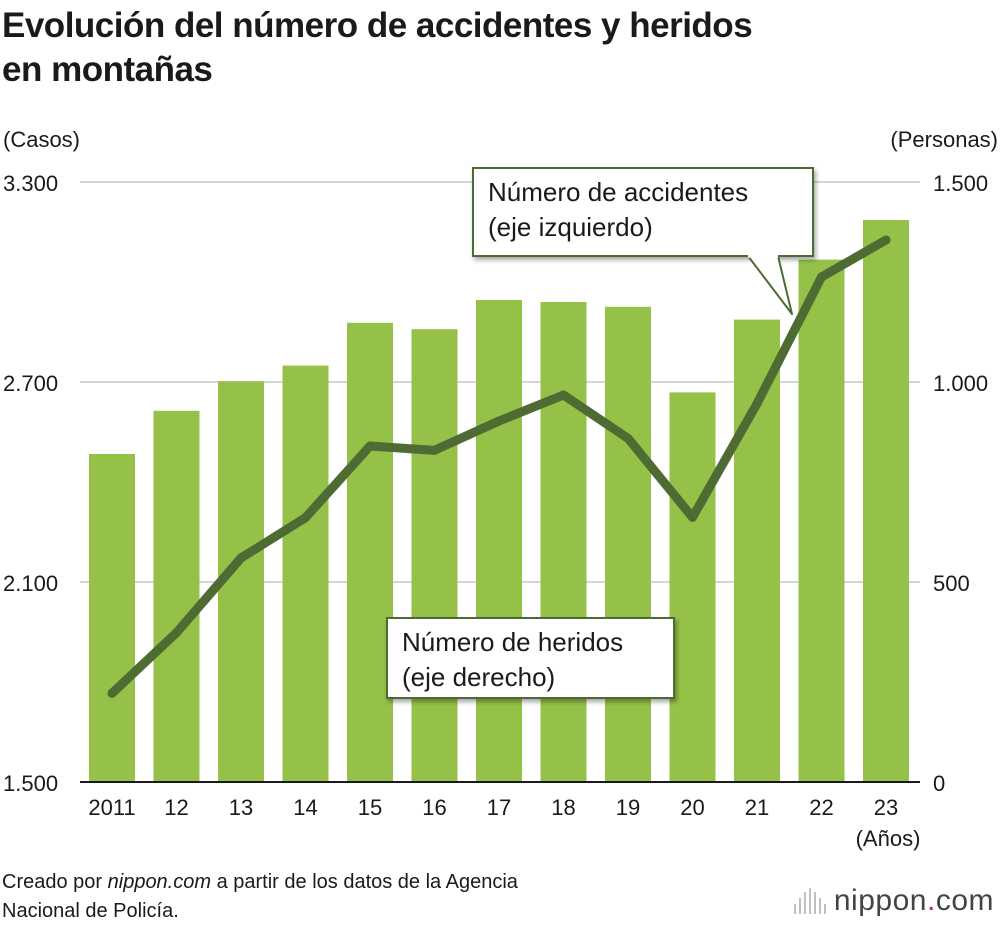 This screenshot has height=926, width=1000. What do you see at coordinates (692, 807) in the screenshot?
I see `x-tick-label: 20` at bounding box center [692, 807].